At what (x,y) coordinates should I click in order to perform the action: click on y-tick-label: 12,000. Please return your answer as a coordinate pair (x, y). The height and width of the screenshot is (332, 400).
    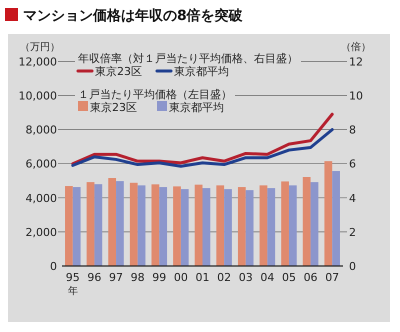
    Looking at the image, I should click on (37, 61).